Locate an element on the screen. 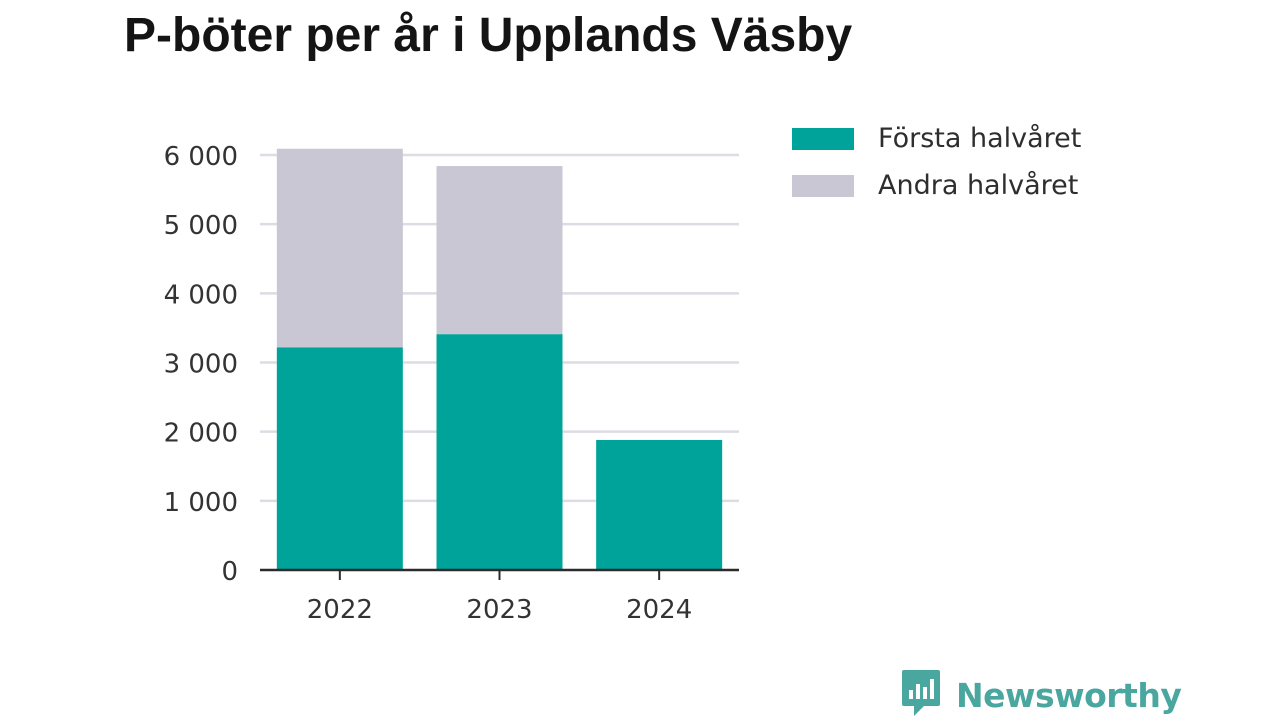 Image resolution: width=1280 pixels, height=722 pixels. legend-item-andra: Andra halvåret is located at coordinates (936, 185).